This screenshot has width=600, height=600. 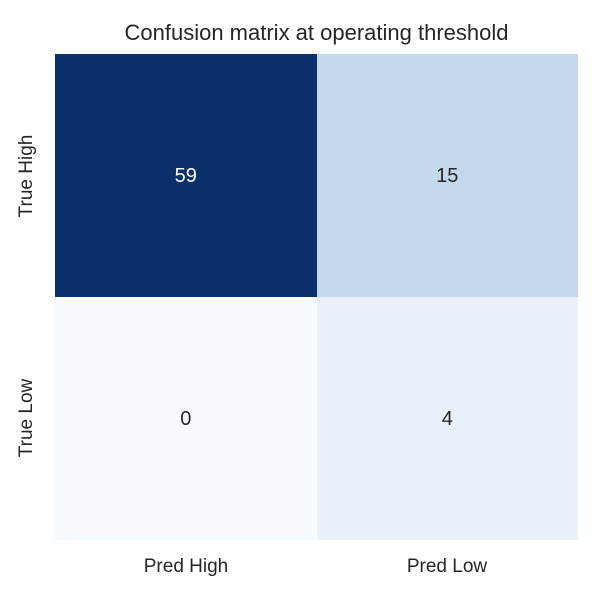 I want to click on y-tick-label-true-high: True High, so click(x=26, y=176).